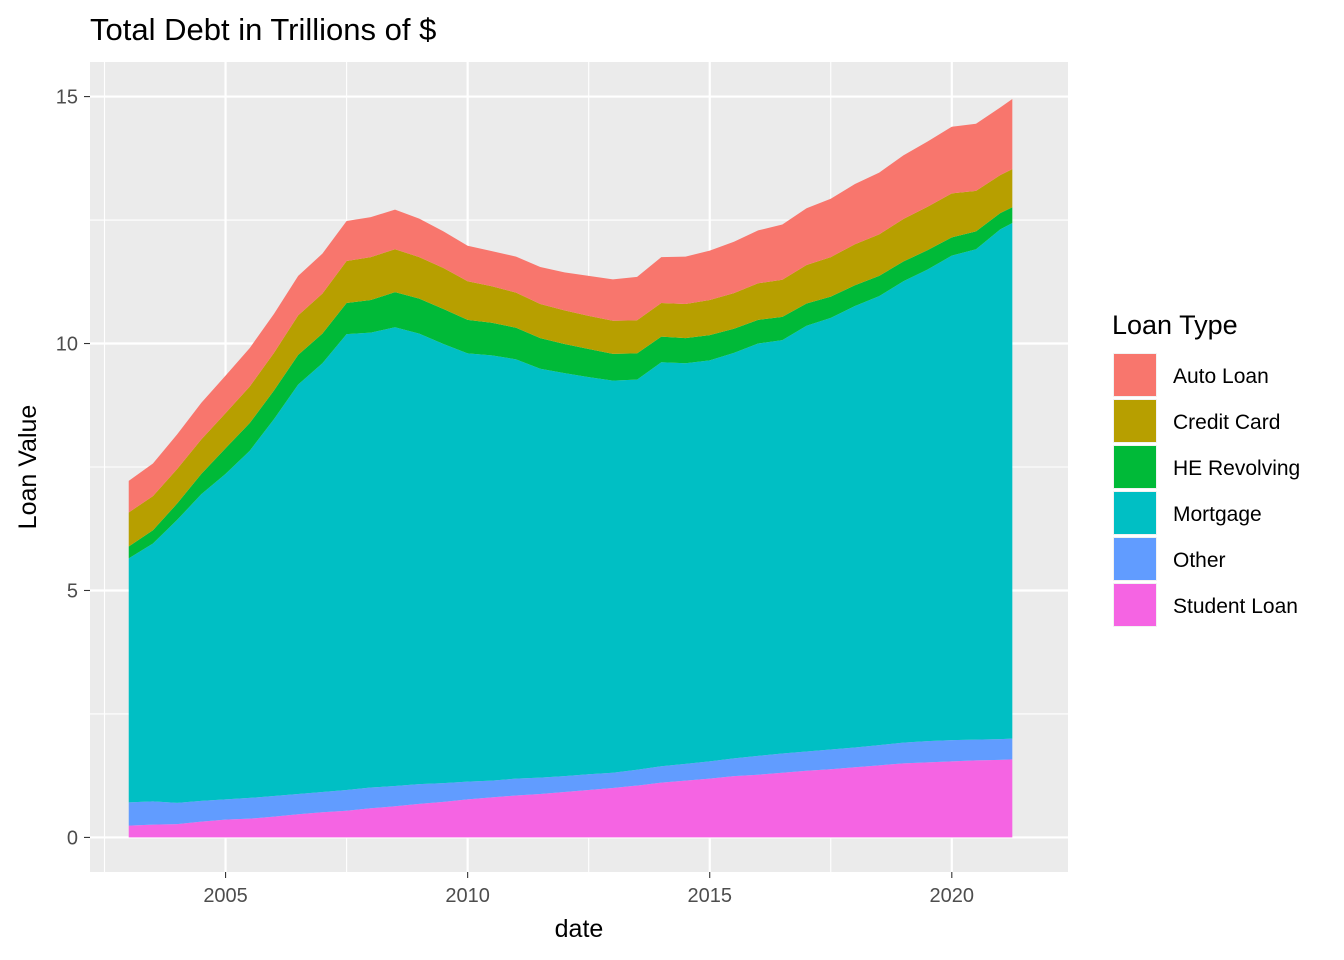 This screenshot has height=960, width=1344. What do you see at coordinates (952, 896) in the screenshot?
I see `x-tick-label: 2020` at bounding box center [952, 896].